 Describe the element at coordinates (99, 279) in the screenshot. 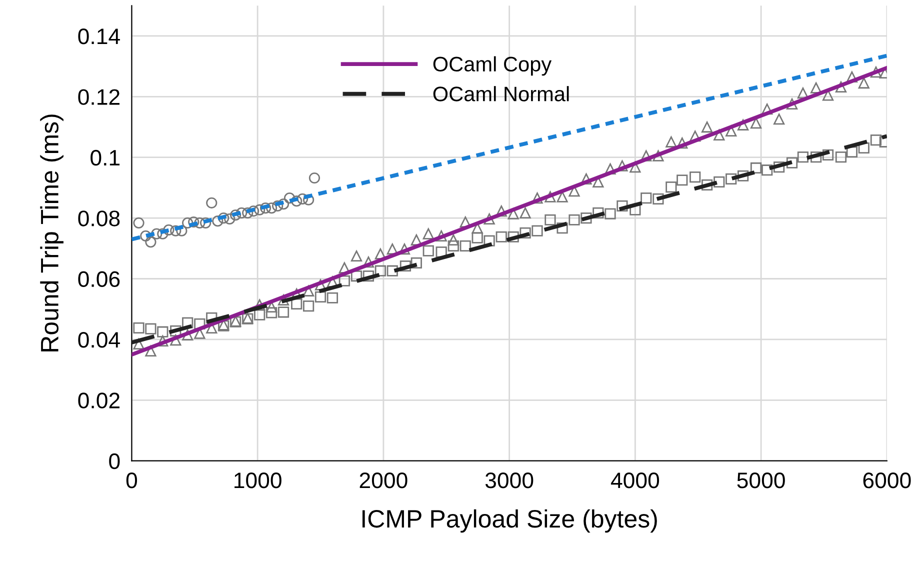

I see `y-tick-label: 0.06` at that location.